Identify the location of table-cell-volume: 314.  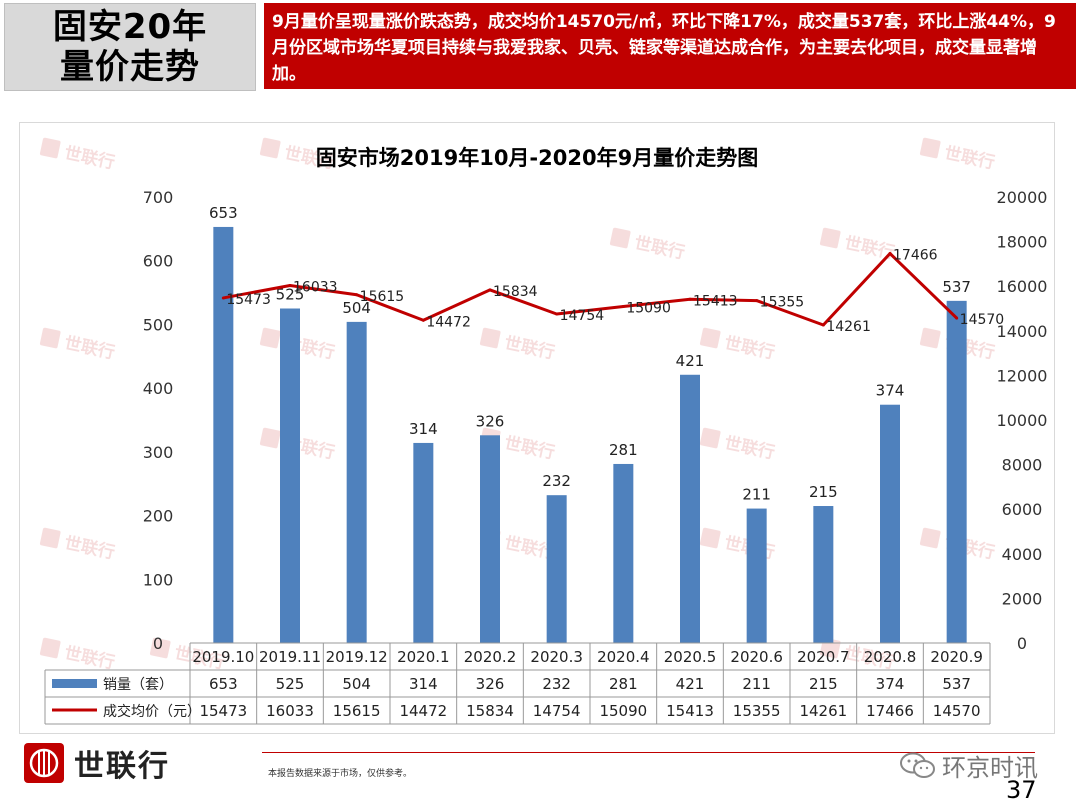
(423, 684).